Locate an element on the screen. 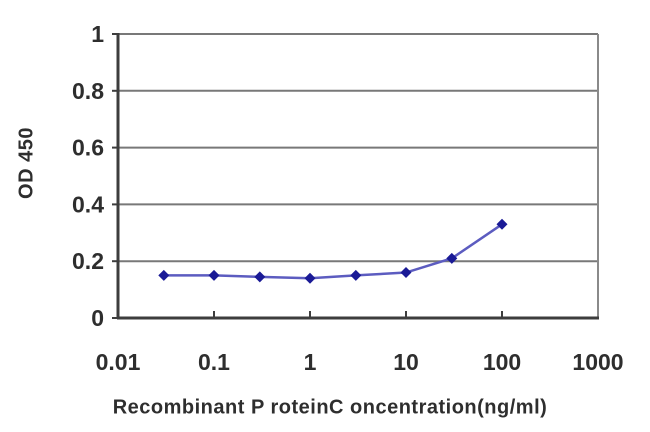 The height and width of the screenshot is (432, 650). y-tick-label: 1 is located at coordinates (97, 34).